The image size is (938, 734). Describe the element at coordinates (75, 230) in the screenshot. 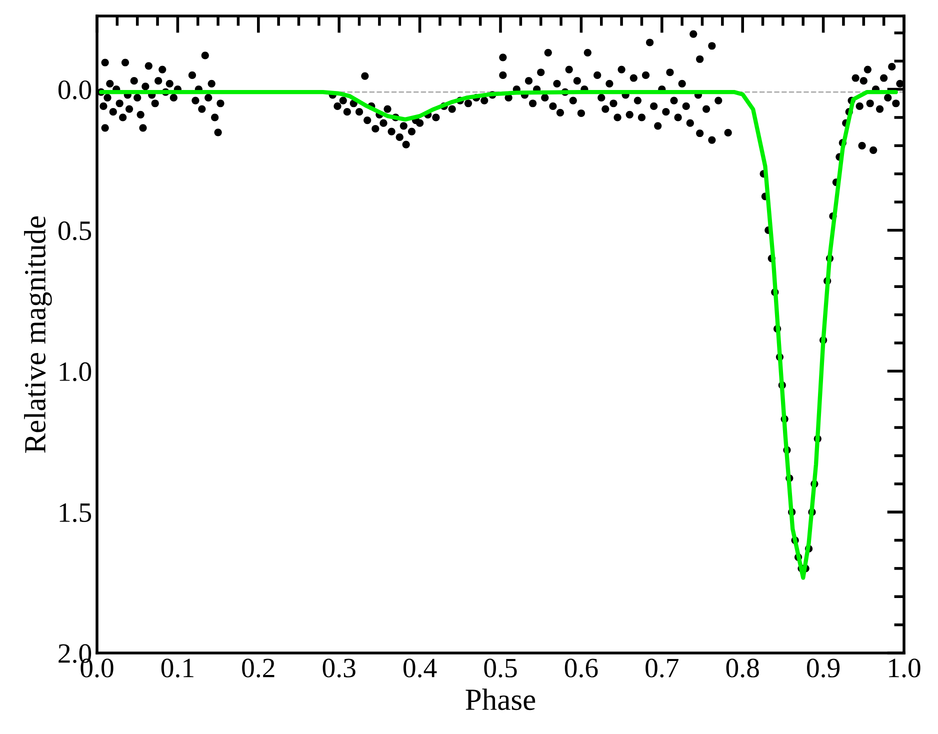

I see `y-tick-label: 0.5` at that location.